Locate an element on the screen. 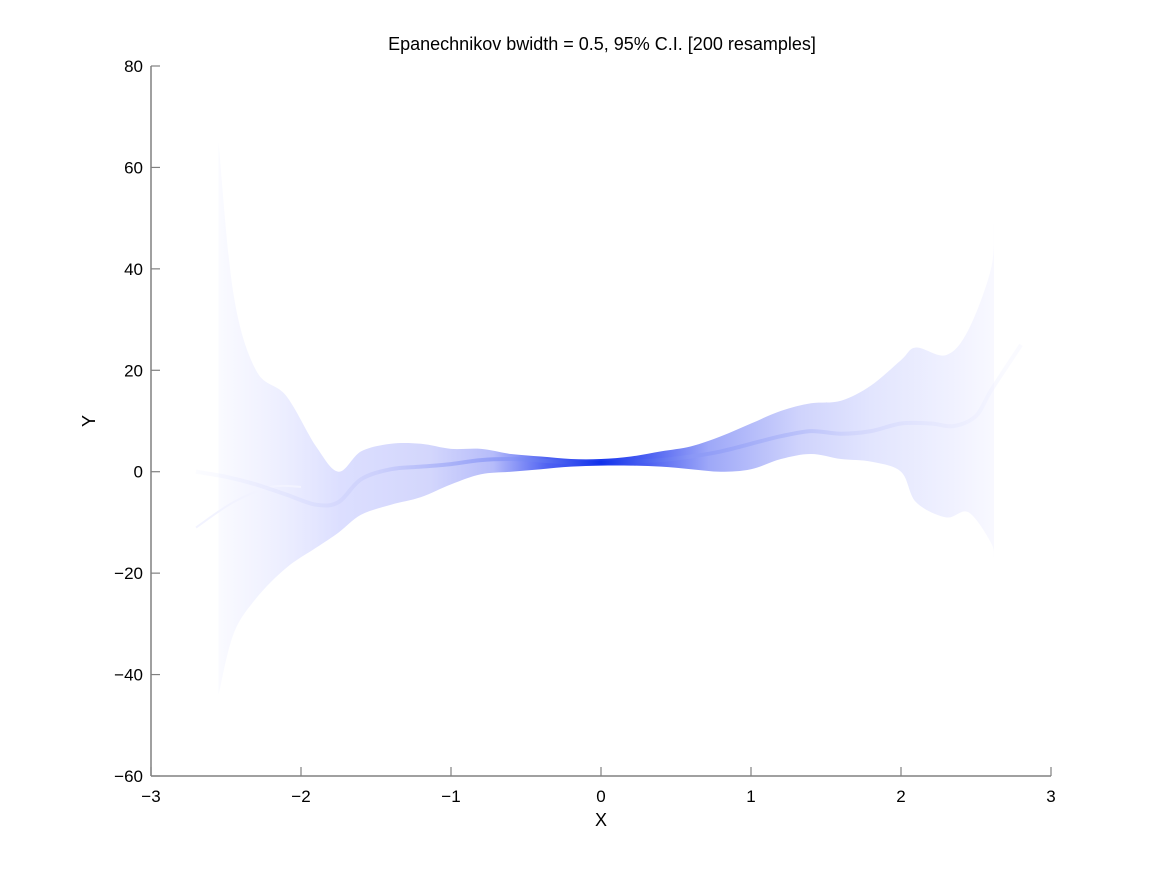 This screenshot has width=1163, height=873. faint-trace-line is located at coordinates (248, 506).